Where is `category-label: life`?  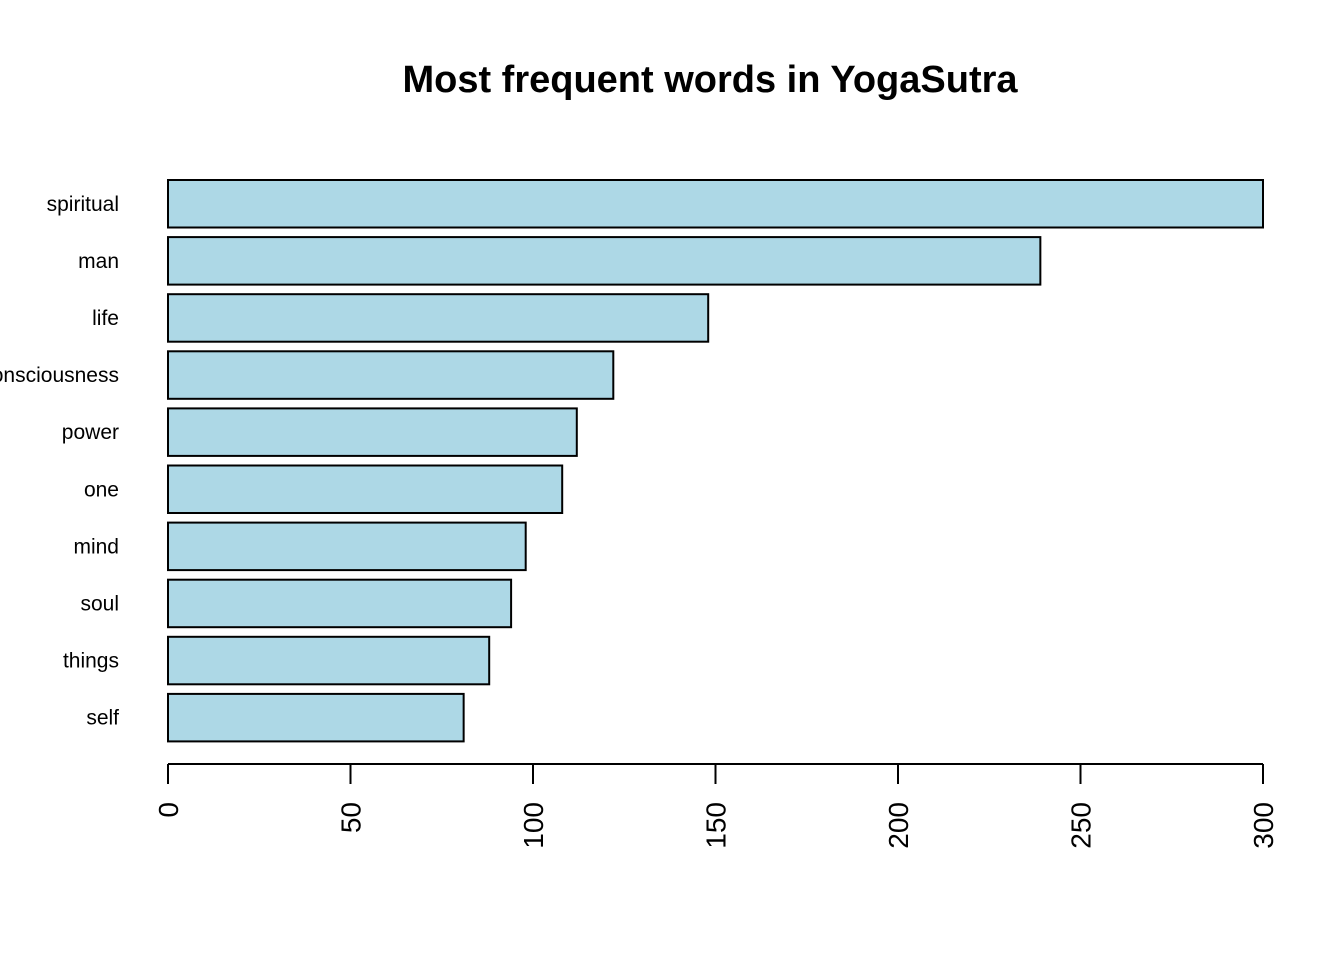
category-label: life is located at coordinates (105, 318).